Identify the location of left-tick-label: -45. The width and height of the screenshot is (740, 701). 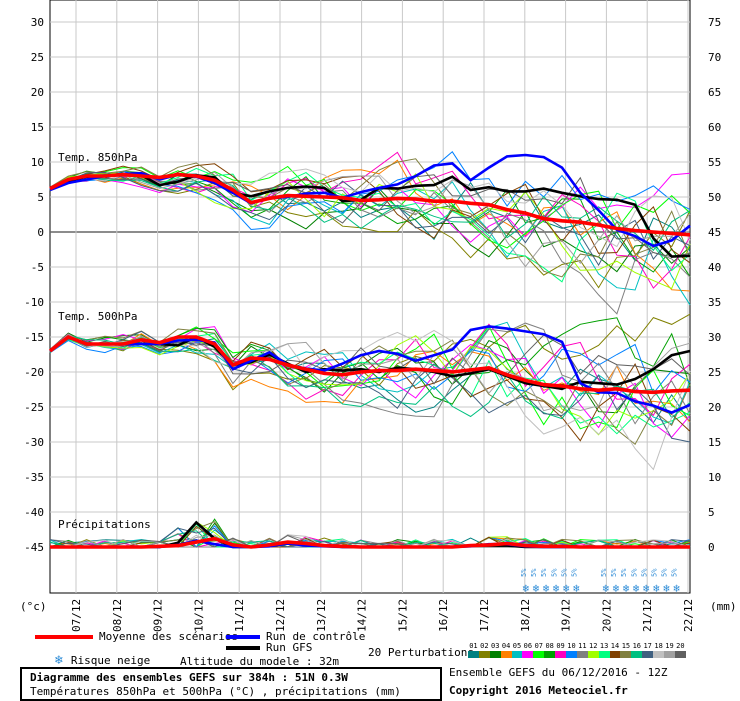
(34, 547).